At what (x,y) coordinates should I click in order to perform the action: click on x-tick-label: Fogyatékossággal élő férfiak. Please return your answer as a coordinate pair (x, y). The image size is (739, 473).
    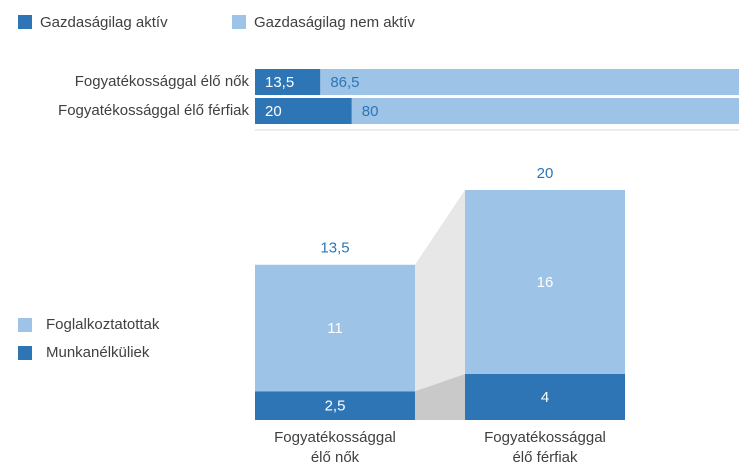
    Looking at the image, I should click on (545, 447).